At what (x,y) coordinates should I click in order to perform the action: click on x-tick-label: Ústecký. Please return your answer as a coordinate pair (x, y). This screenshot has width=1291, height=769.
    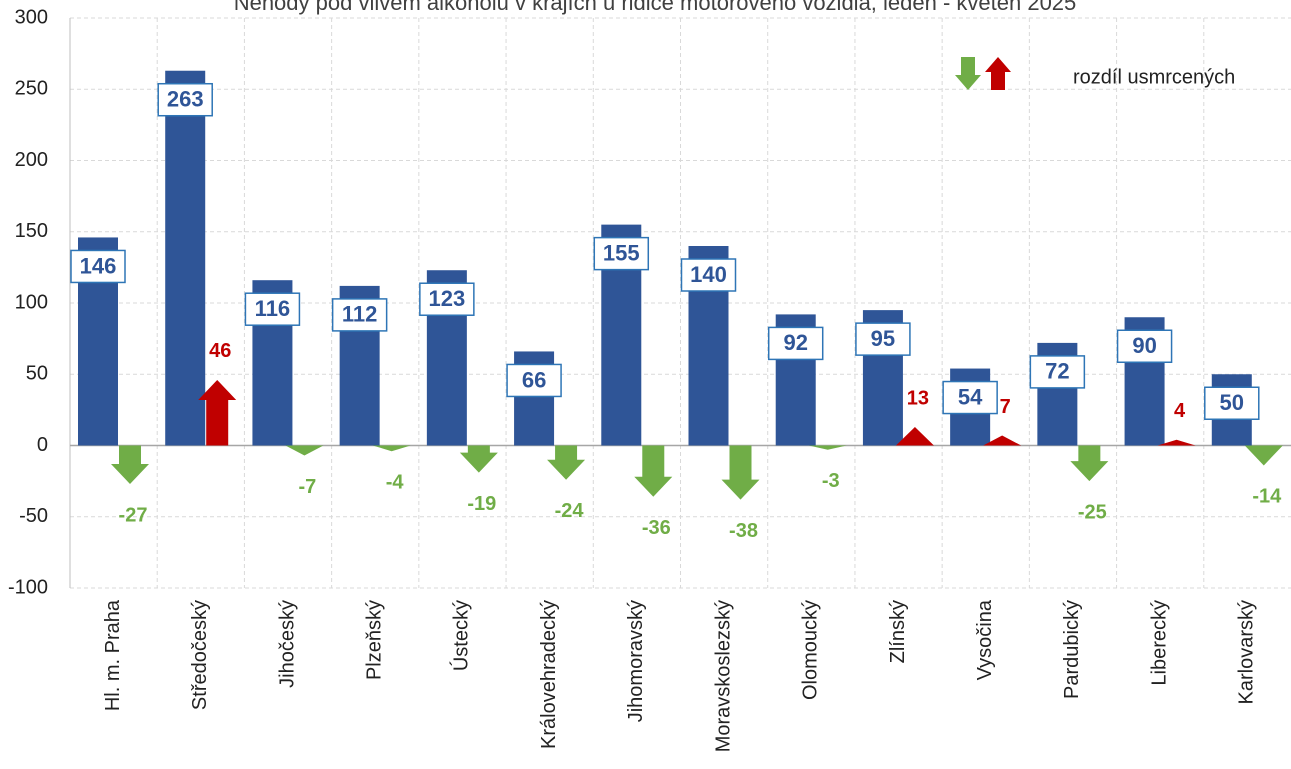
    Looking at the image, I should click on (461, 635).